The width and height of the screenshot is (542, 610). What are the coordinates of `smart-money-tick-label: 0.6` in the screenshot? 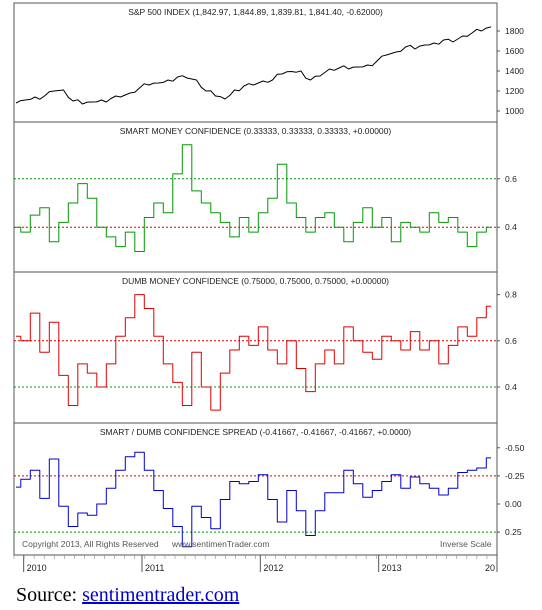 It's located at (511, 179).